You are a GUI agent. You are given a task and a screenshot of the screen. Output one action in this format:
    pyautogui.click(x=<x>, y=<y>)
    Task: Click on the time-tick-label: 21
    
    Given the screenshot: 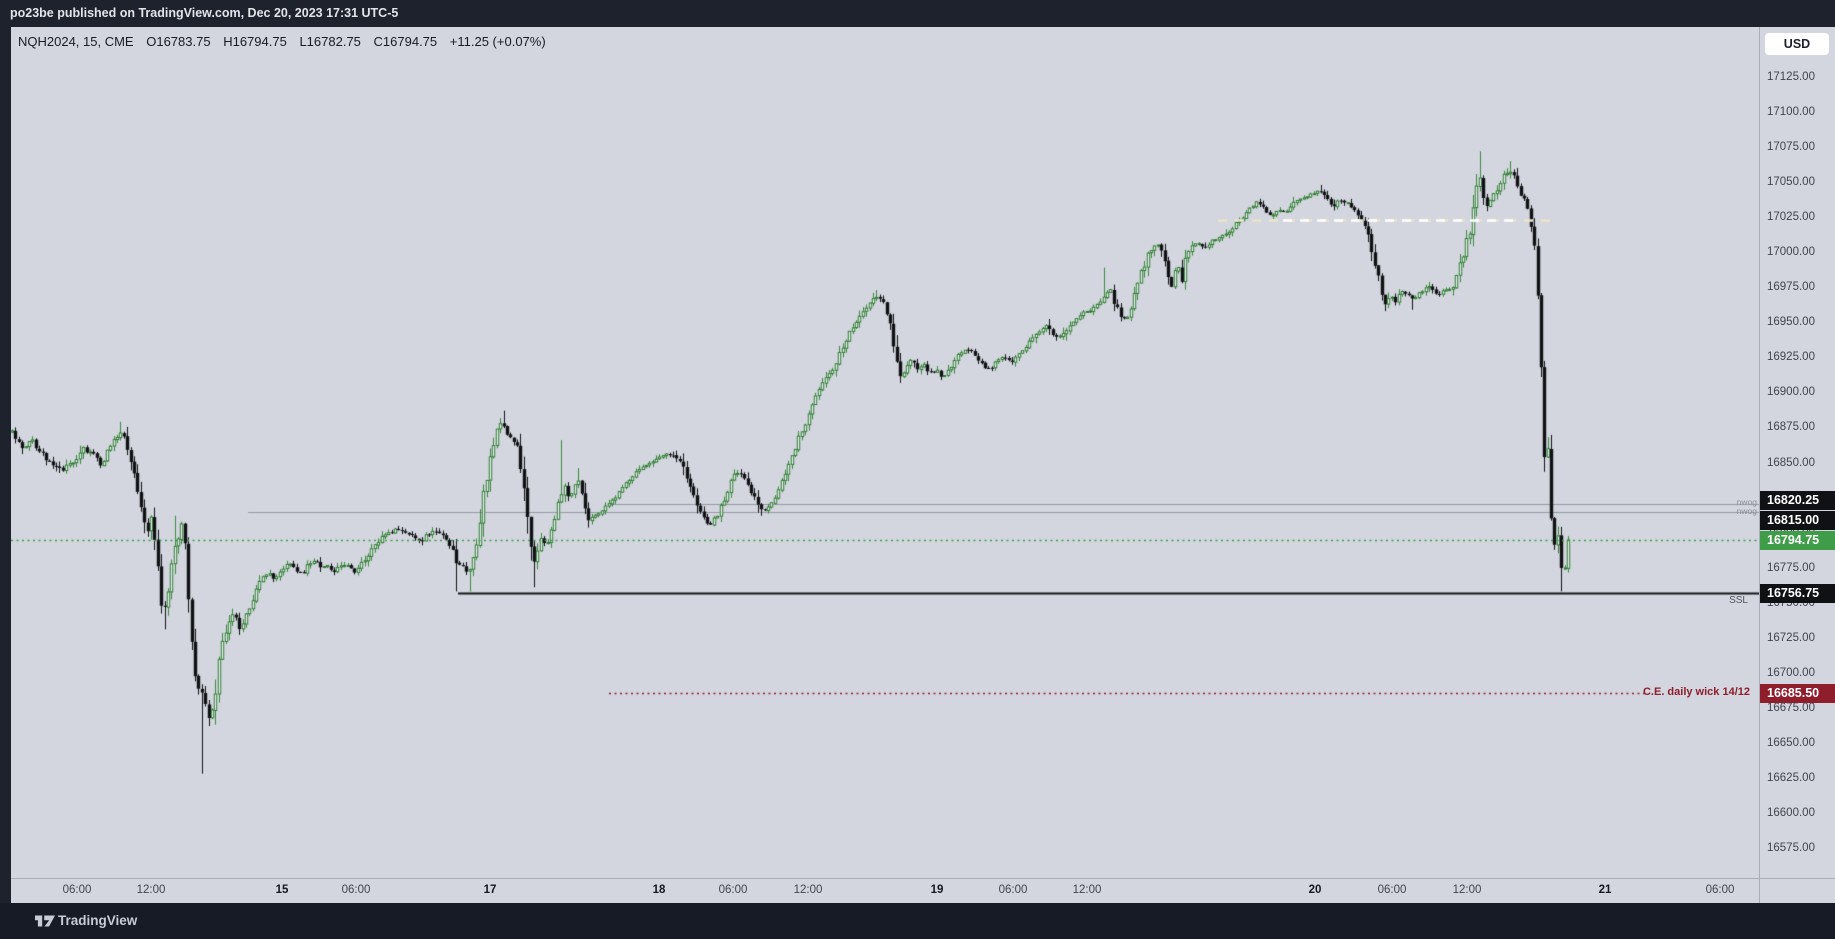 What is the action you would take?
    pyautogui.click(x=1605, y=890)
    